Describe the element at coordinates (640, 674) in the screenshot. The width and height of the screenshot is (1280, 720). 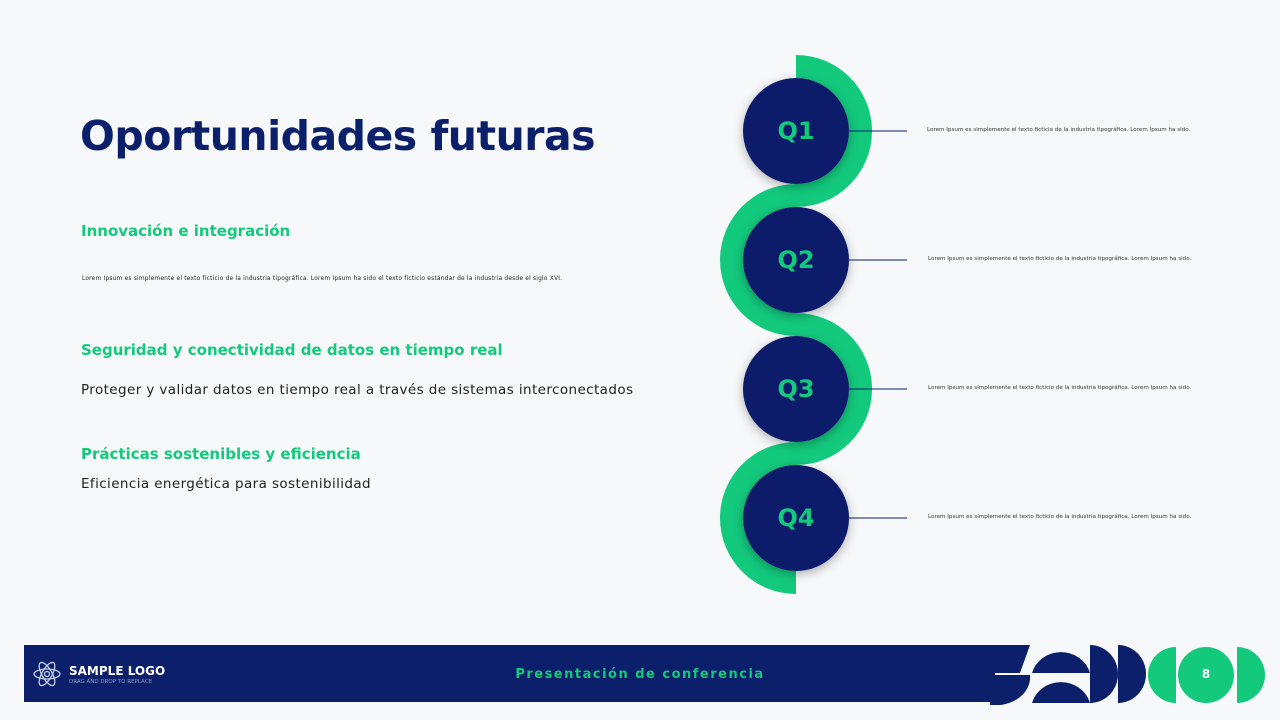
I see `footer-center-text: Presentación de conferencia` at that location.